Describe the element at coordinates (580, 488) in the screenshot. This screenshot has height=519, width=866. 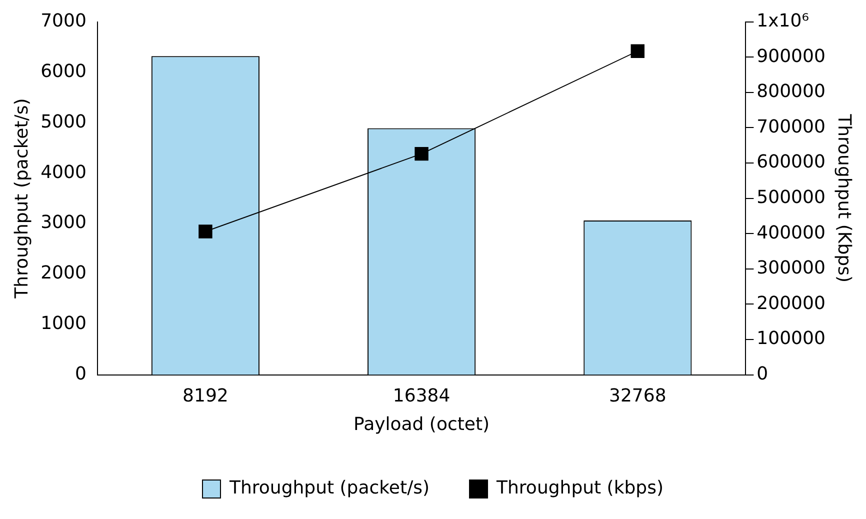
I see `legend-label: Throughput (kbps)` at that location.